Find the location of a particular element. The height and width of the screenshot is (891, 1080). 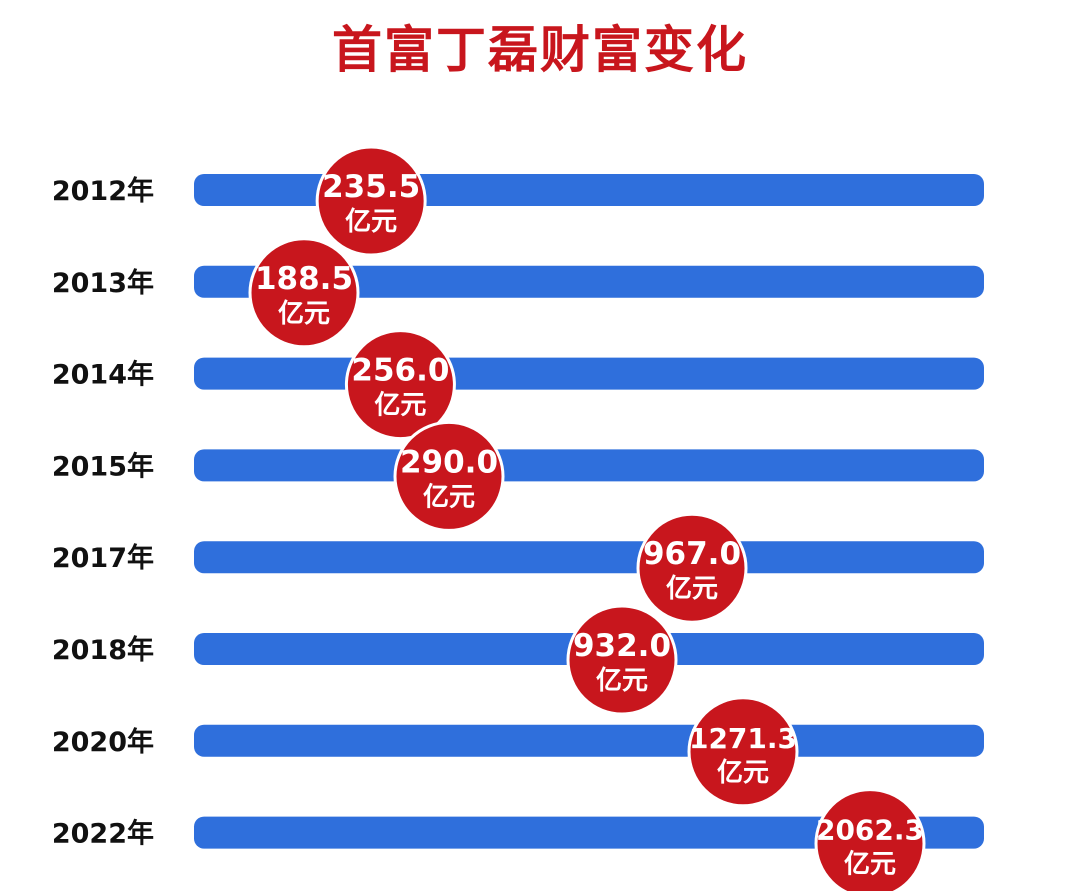

value-label: 1271.3 is located at coordinates (743, 738).